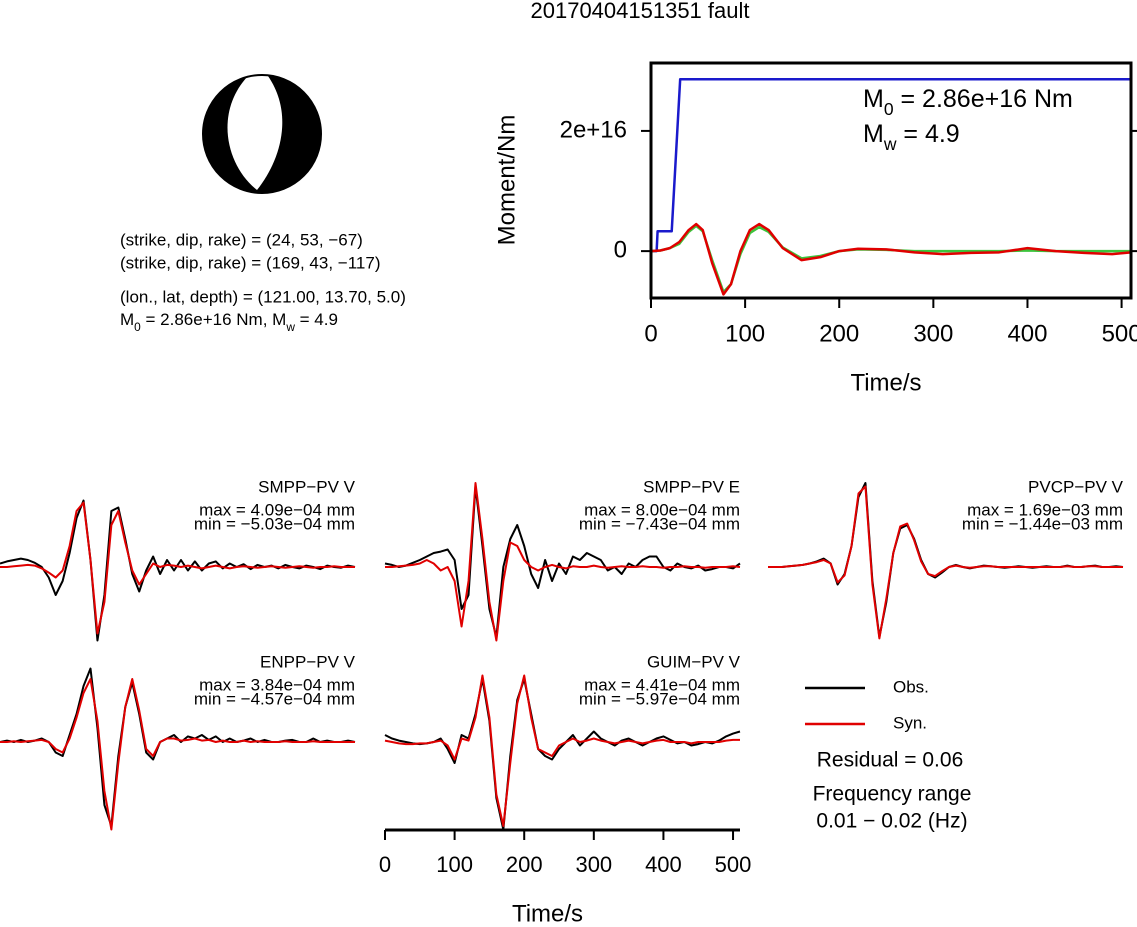 The height and width of the screenshot is (927, 1137). Describe the element at coordinates (1042, 523) in the screenshot. I see `min-label: min = −1.44e−03 mm` at that location.